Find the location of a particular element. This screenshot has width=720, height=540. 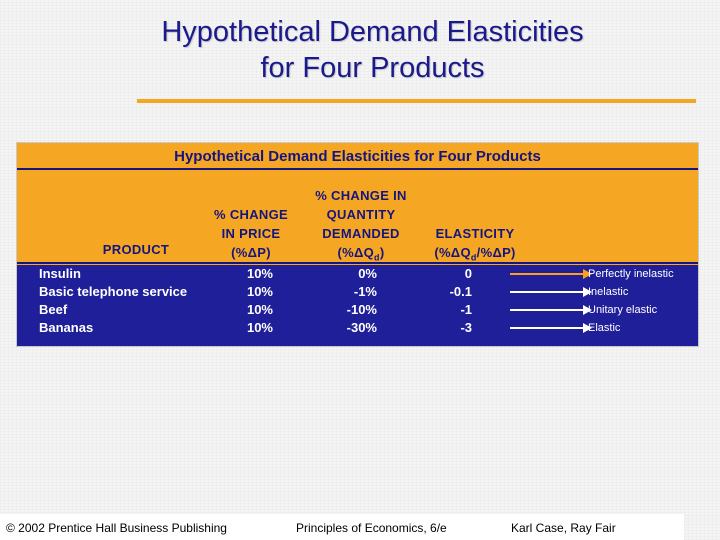

footer-book-title: Principles of Economics, 6/e is located at coordinates (371, 528).